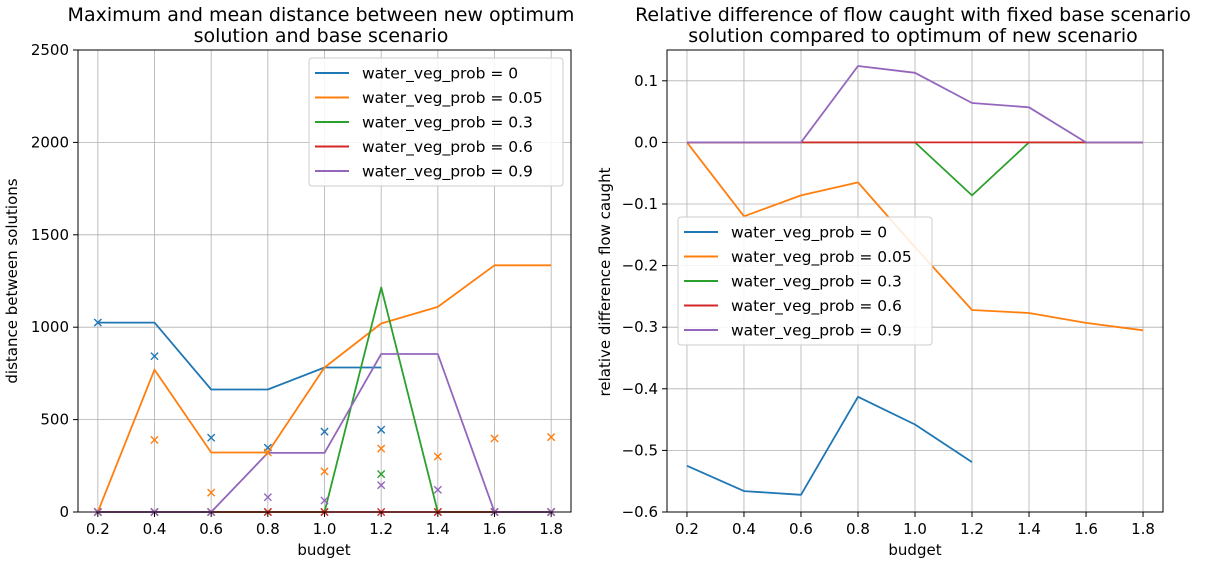 The image size is (1218, 562). I want to click on y-tick-label: −0.6, so click(640, 512).